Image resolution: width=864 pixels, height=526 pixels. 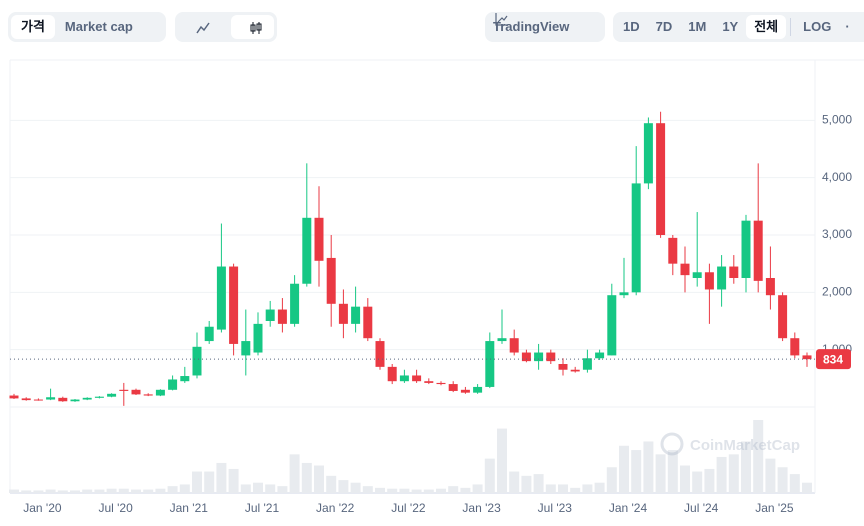 What do you see at coordinates (545, 27) in the screenshot?
I see `tradingview-button: TradingView` at bounding box center [545, 27].